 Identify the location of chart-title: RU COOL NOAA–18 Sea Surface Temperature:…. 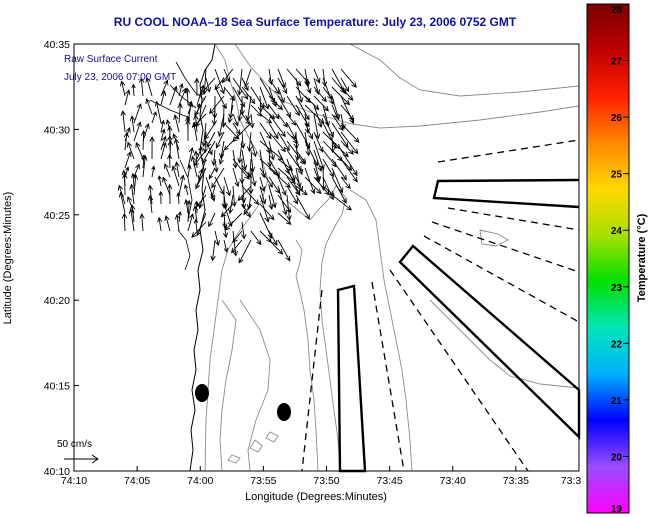
(315, 22).